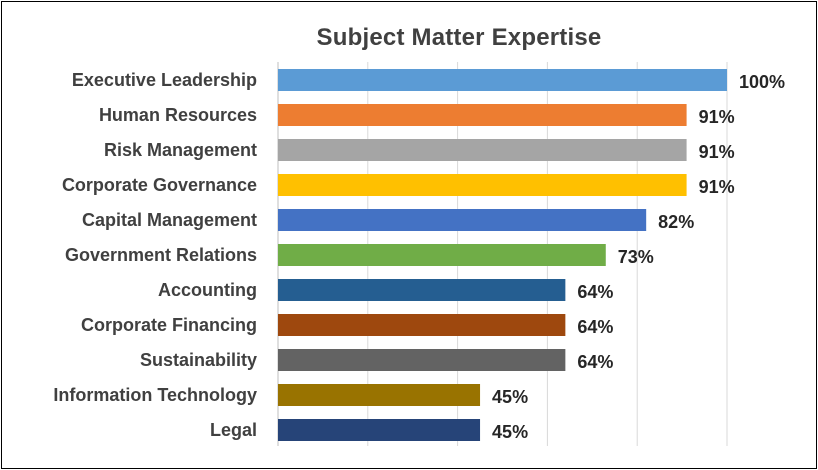 Image resolution: width=818 pixels, height=470 pixels. Describe the element at coordinates (164, 80) in the screenshot. I see `category-label: Executive Leadership` at that location.